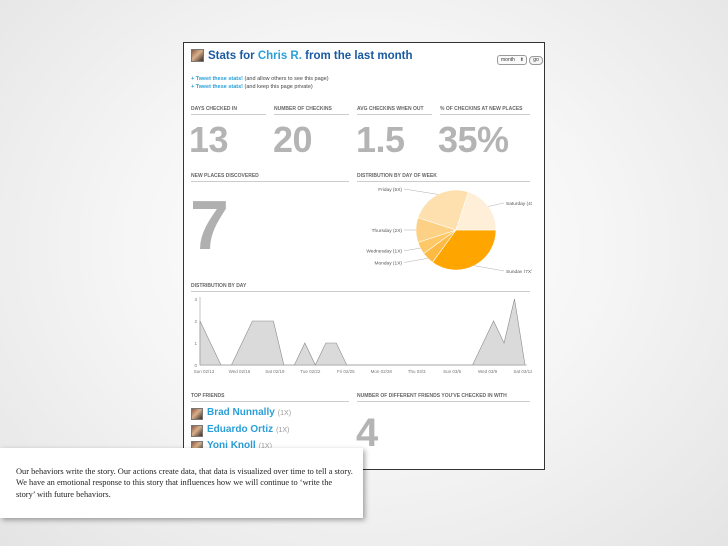 The height and width of the screenshot is (546, 728). What do you see at coordinates (197, 55) in the screenshot?
I see `user-avatar` at bounding box center [197, 55].